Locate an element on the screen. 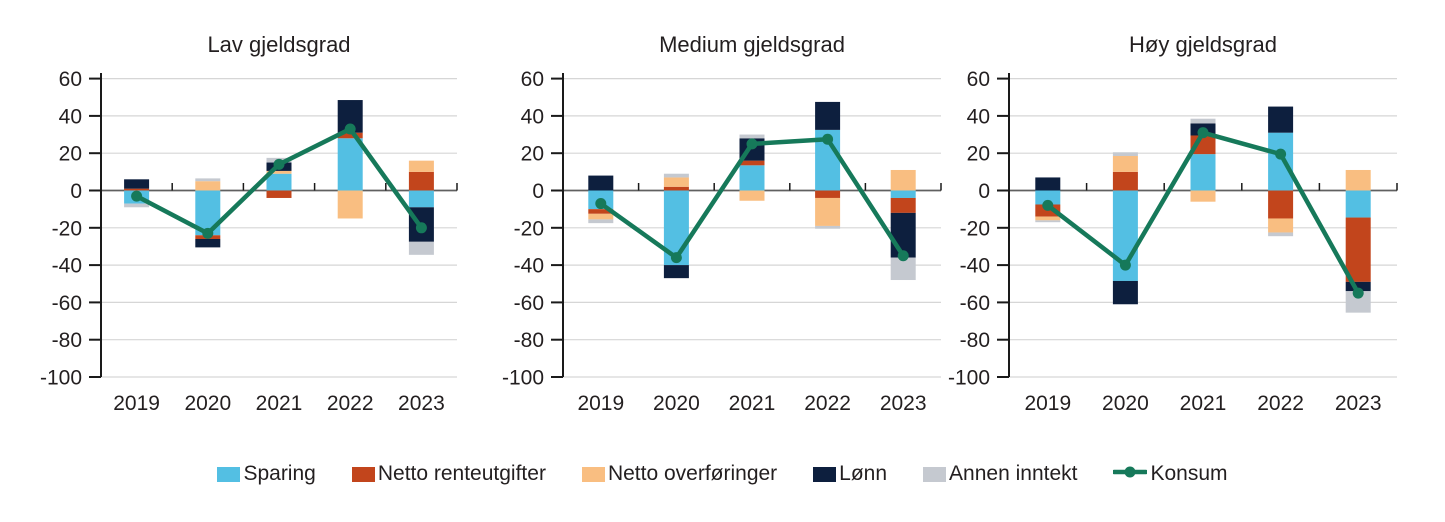 The image size is (1445, 522). legend-item-konsum: Konsum is located at coordinates (1170, 474).